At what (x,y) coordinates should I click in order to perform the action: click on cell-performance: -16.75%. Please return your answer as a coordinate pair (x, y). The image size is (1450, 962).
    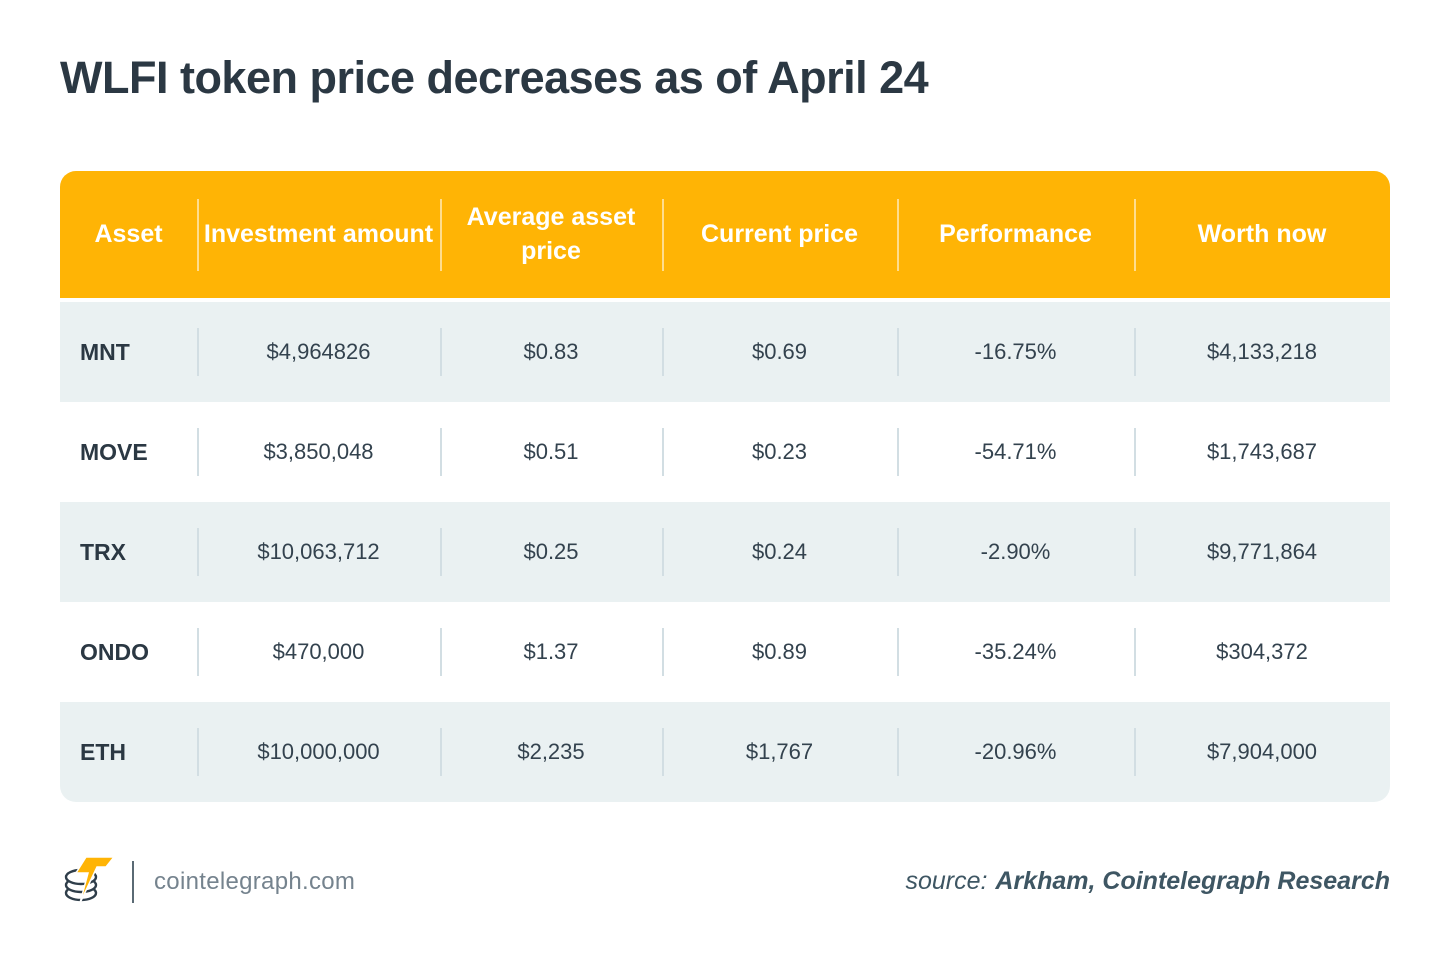
    Looking at the image, I should click on (1015, 352).